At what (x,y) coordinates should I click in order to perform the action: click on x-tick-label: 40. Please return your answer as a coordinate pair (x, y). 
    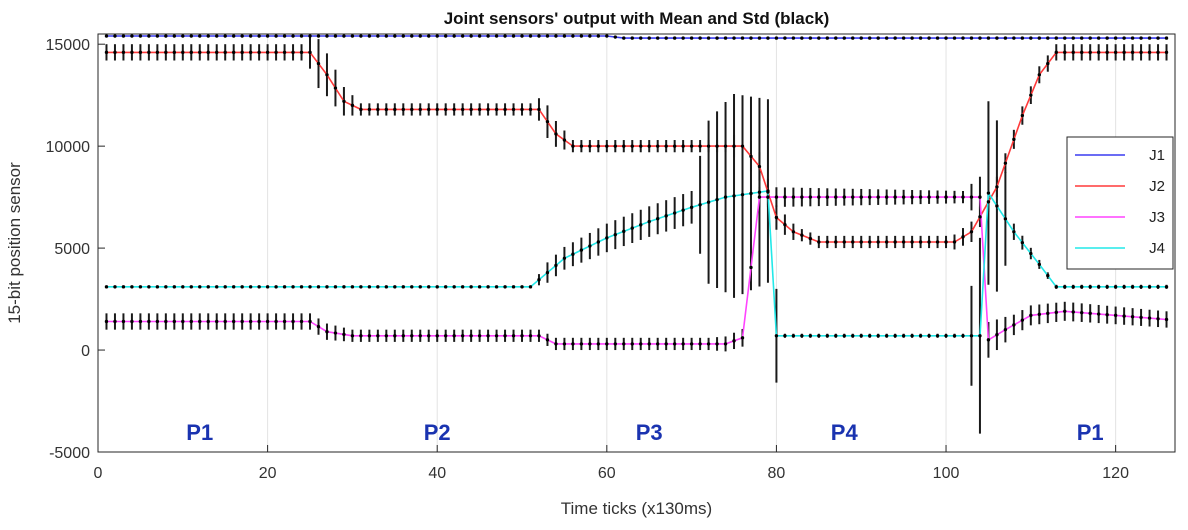
    Looking at the image, I should click on (437, 473).